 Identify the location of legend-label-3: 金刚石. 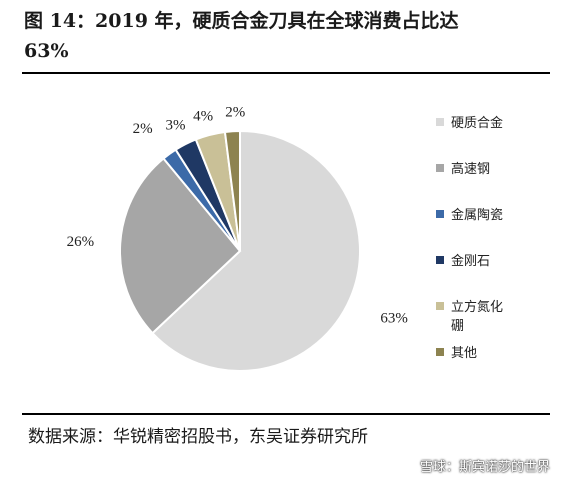
(470, 261).